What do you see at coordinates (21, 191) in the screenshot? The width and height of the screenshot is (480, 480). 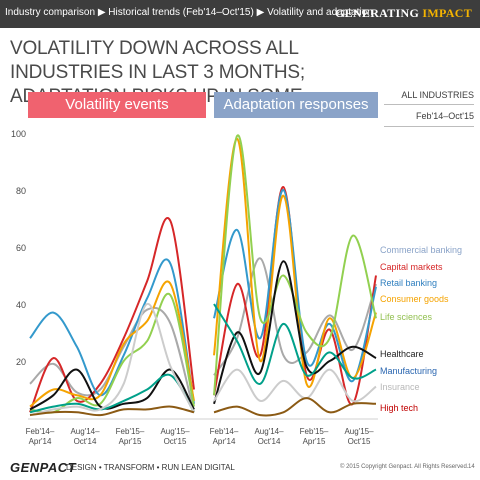 I see `y-tick-label: 80` at bounding box center [21, 191].